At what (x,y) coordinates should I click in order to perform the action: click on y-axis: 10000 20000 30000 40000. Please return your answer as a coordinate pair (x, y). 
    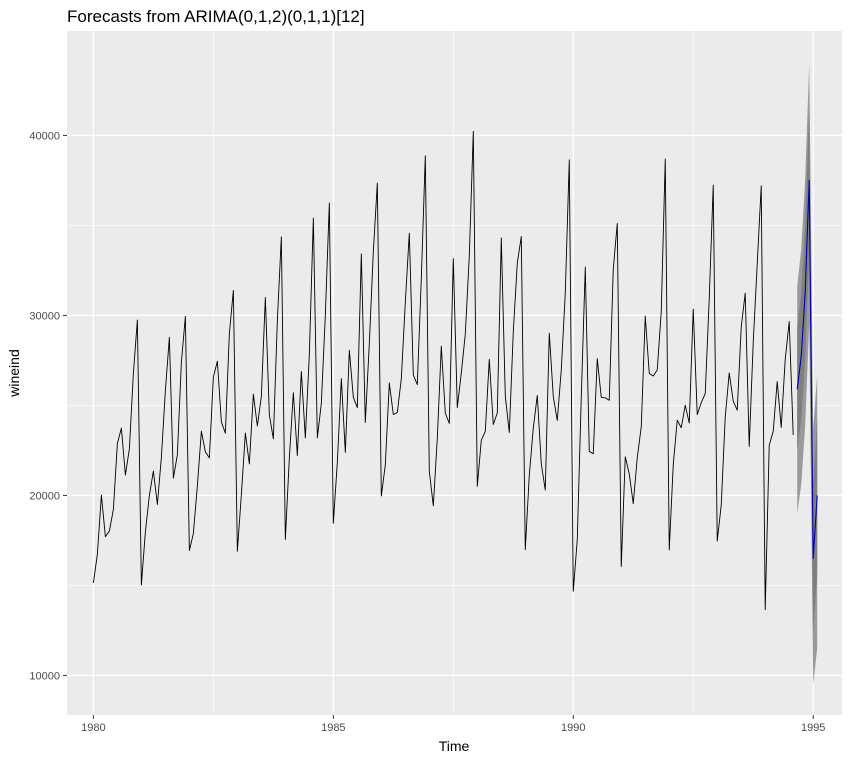
    Looking at the image, I should click on (48, 406).